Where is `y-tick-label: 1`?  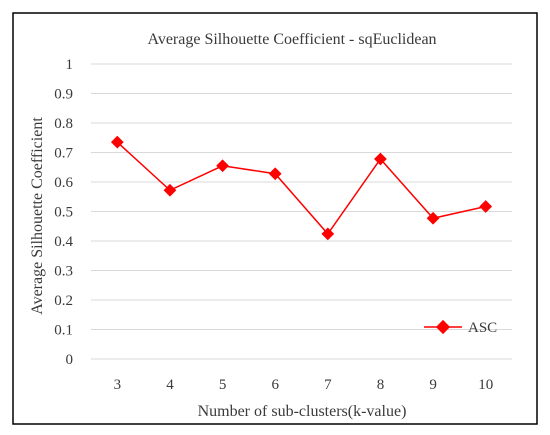
y-tick-label: 1 is located at coordinates (70, 65).